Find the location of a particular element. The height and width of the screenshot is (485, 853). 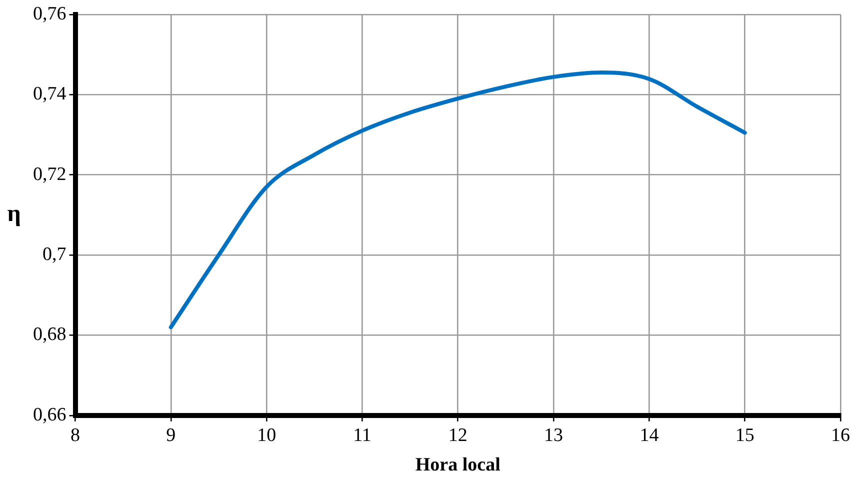

y-tick-label: 0,68 is located at coordinates (49, 335).